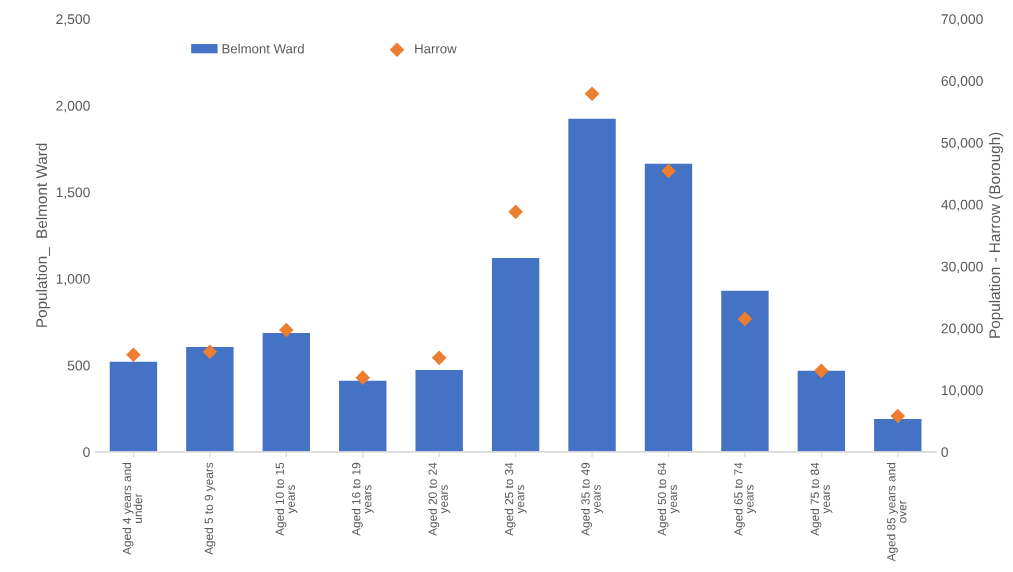 The width and height of the screenshot is (1013, 572). What do you see at coordinates (436, 49) in the screenshot?
I see `legend-label: Harrow` at bounding box center [436, 49].